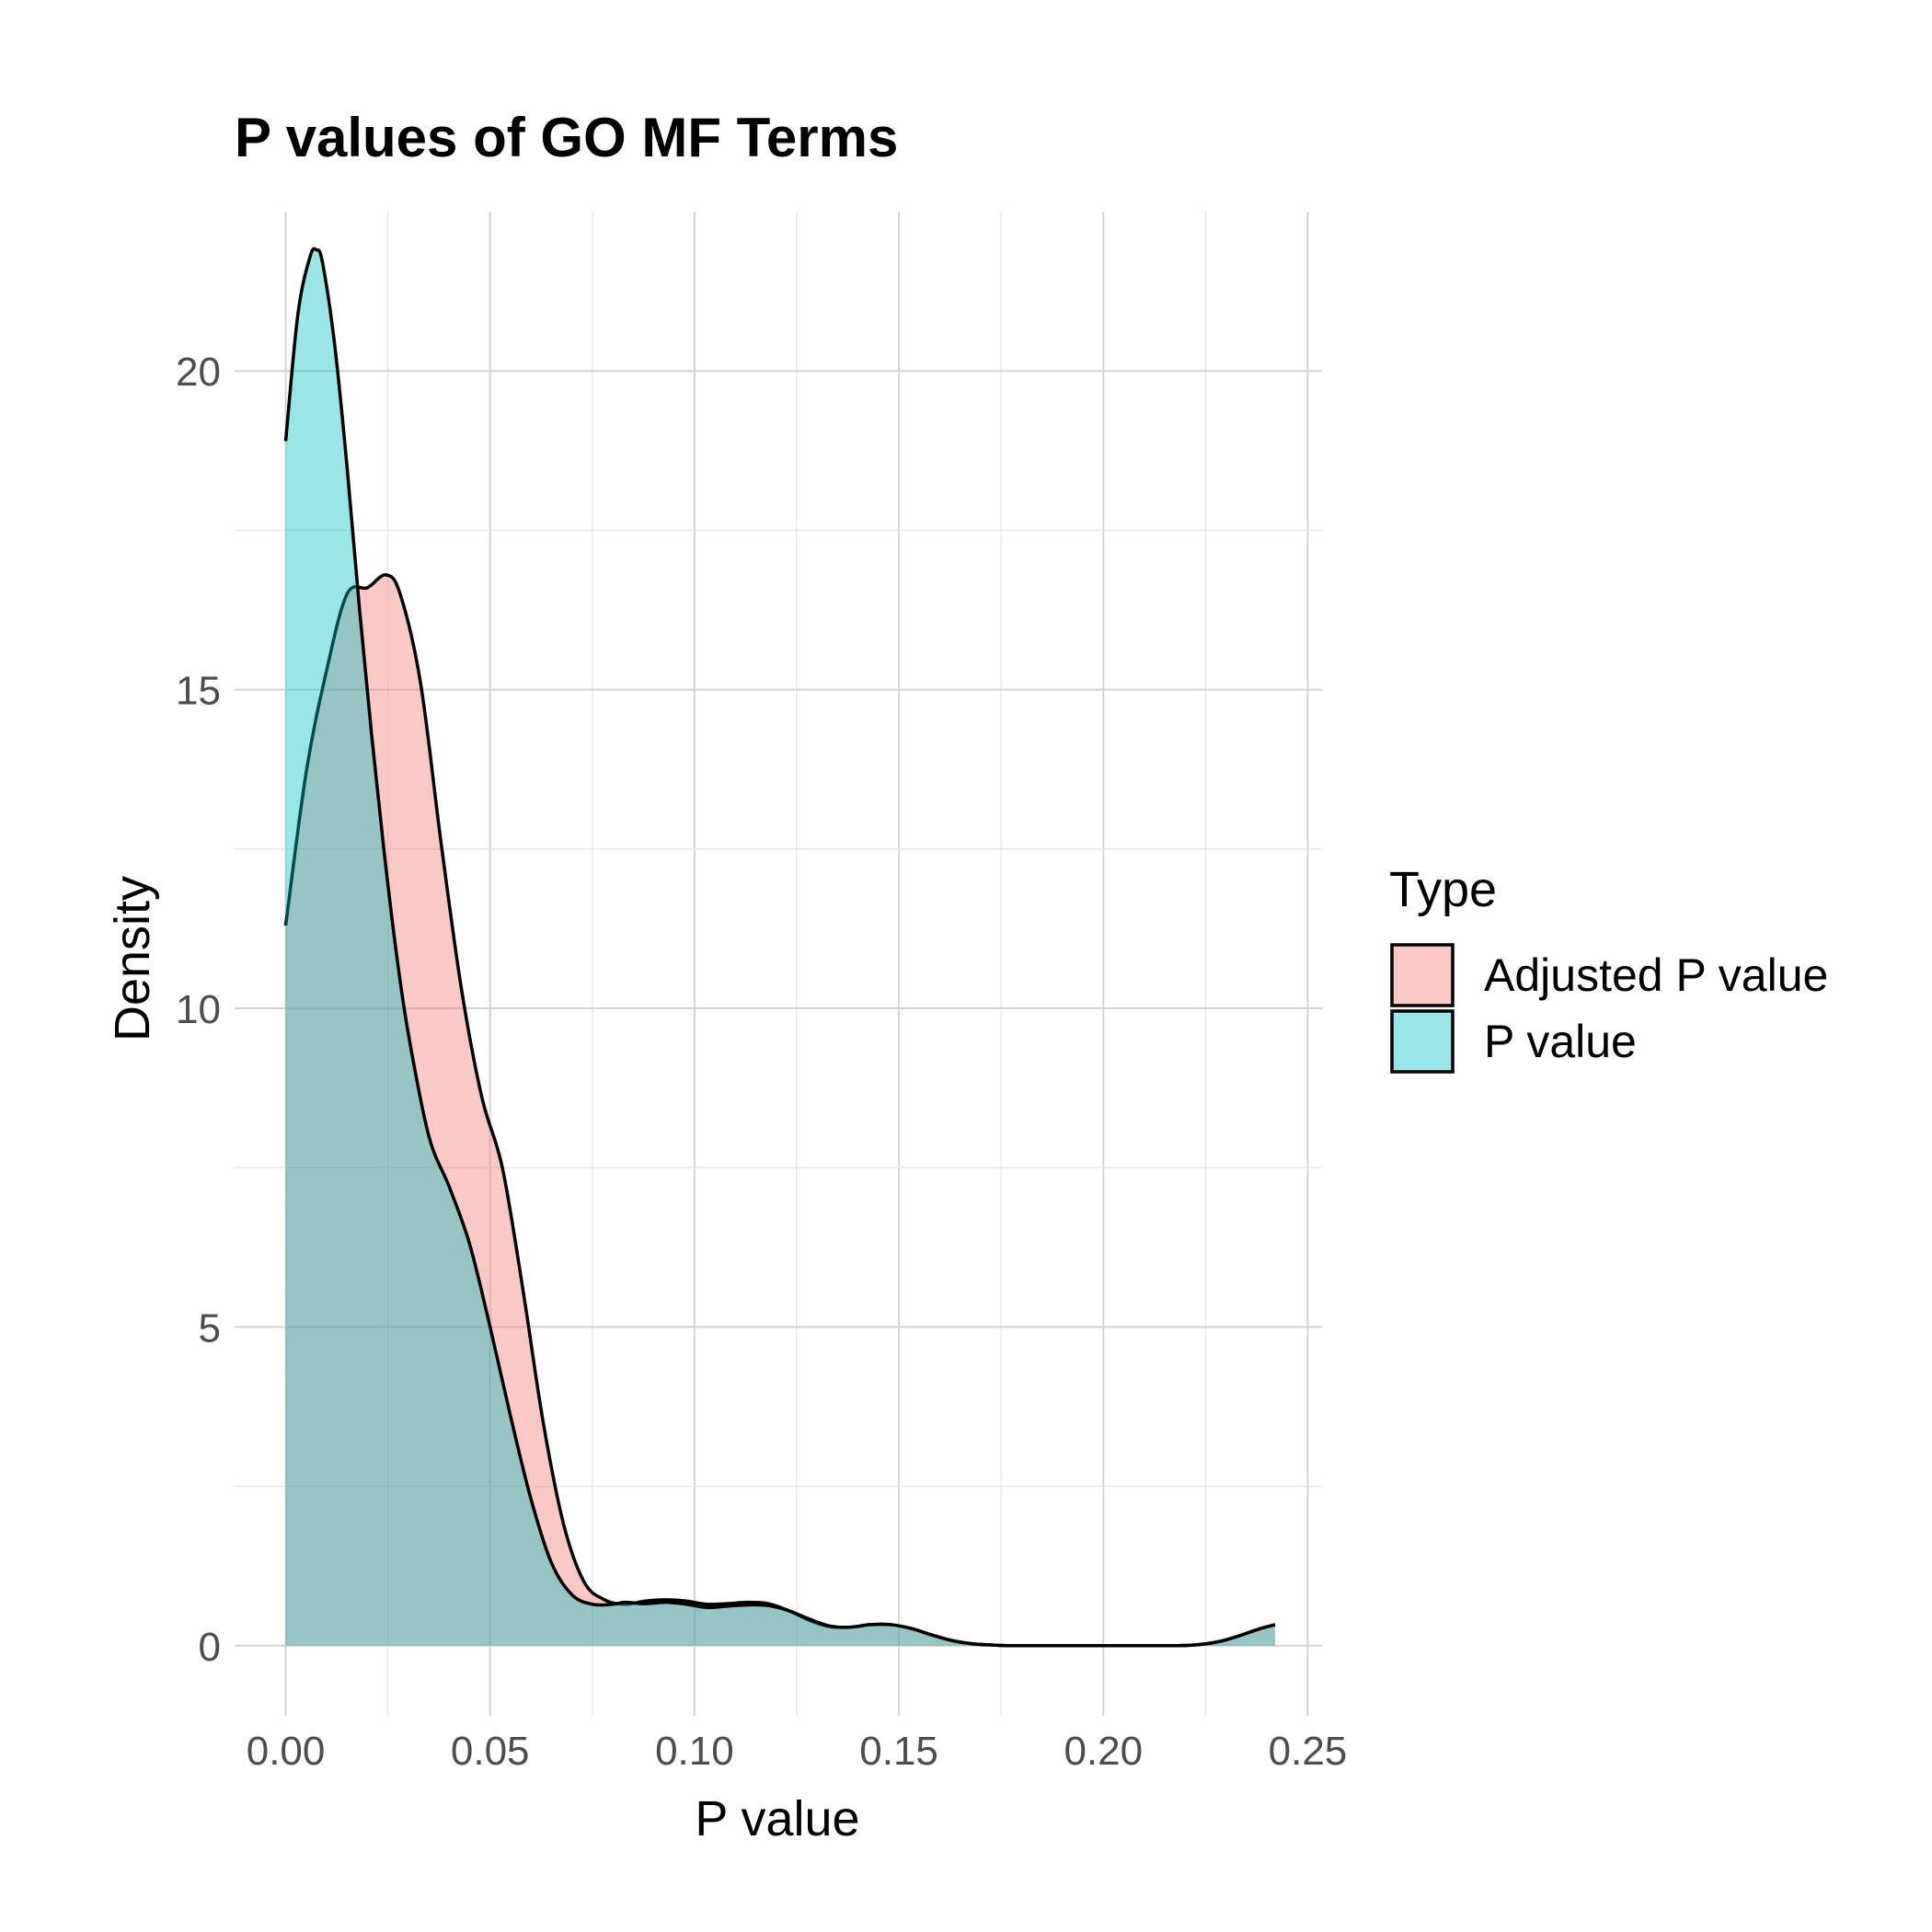  Describe the element at coordinates (491, 1751) in the screenshot. I see `x-tick-label: 0.05` at that location.